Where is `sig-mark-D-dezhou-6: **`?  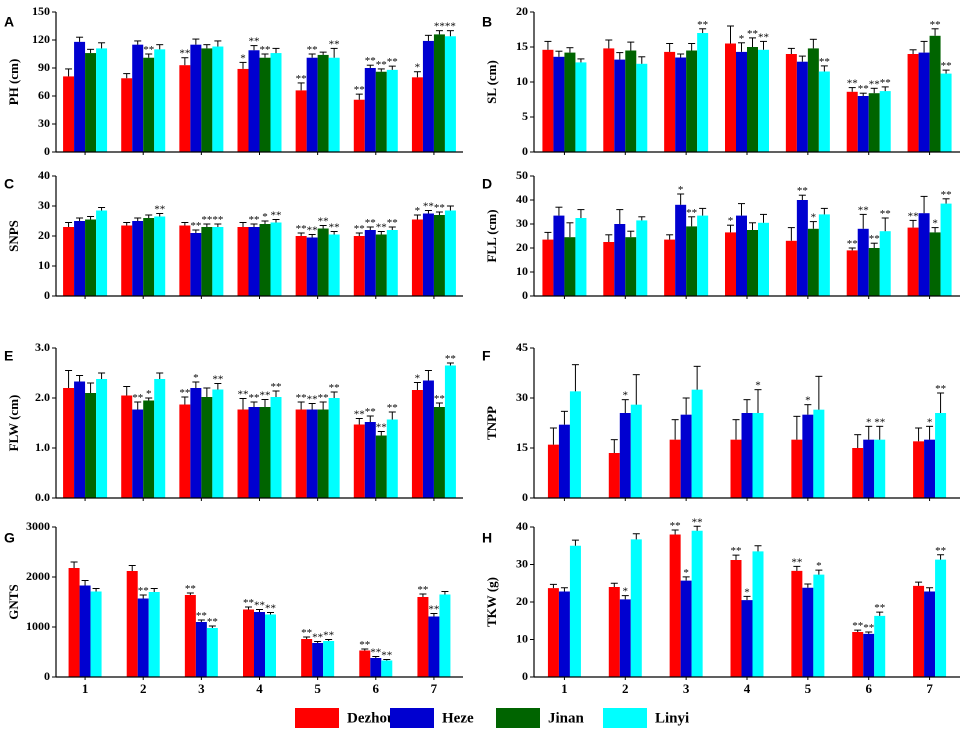 sig-mark-D-dezhou-6: ** is located at coordinates (852, 244).